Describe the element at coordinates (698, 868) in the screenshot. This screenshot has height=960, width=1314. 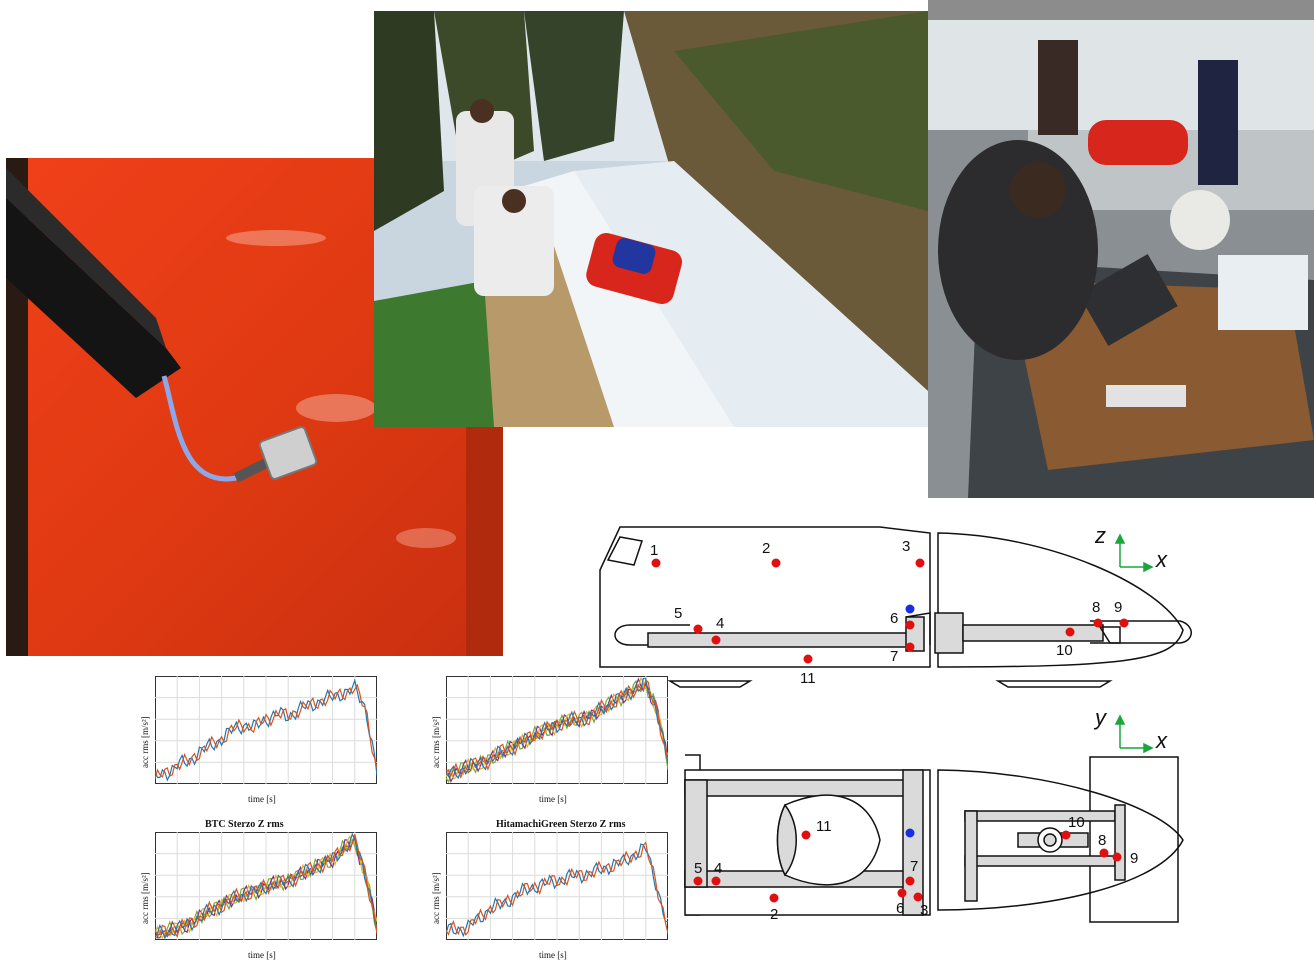
I see `top-sensor-label-5: 5` at that location.